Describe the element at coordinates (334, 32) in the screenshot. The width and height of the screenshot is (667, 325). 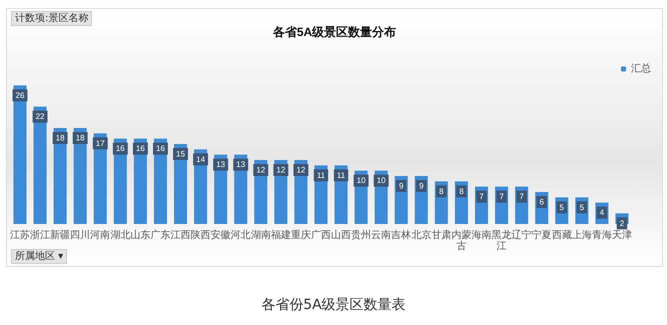
I see `chart-title: 各省5A级景区数量分布` at that location.